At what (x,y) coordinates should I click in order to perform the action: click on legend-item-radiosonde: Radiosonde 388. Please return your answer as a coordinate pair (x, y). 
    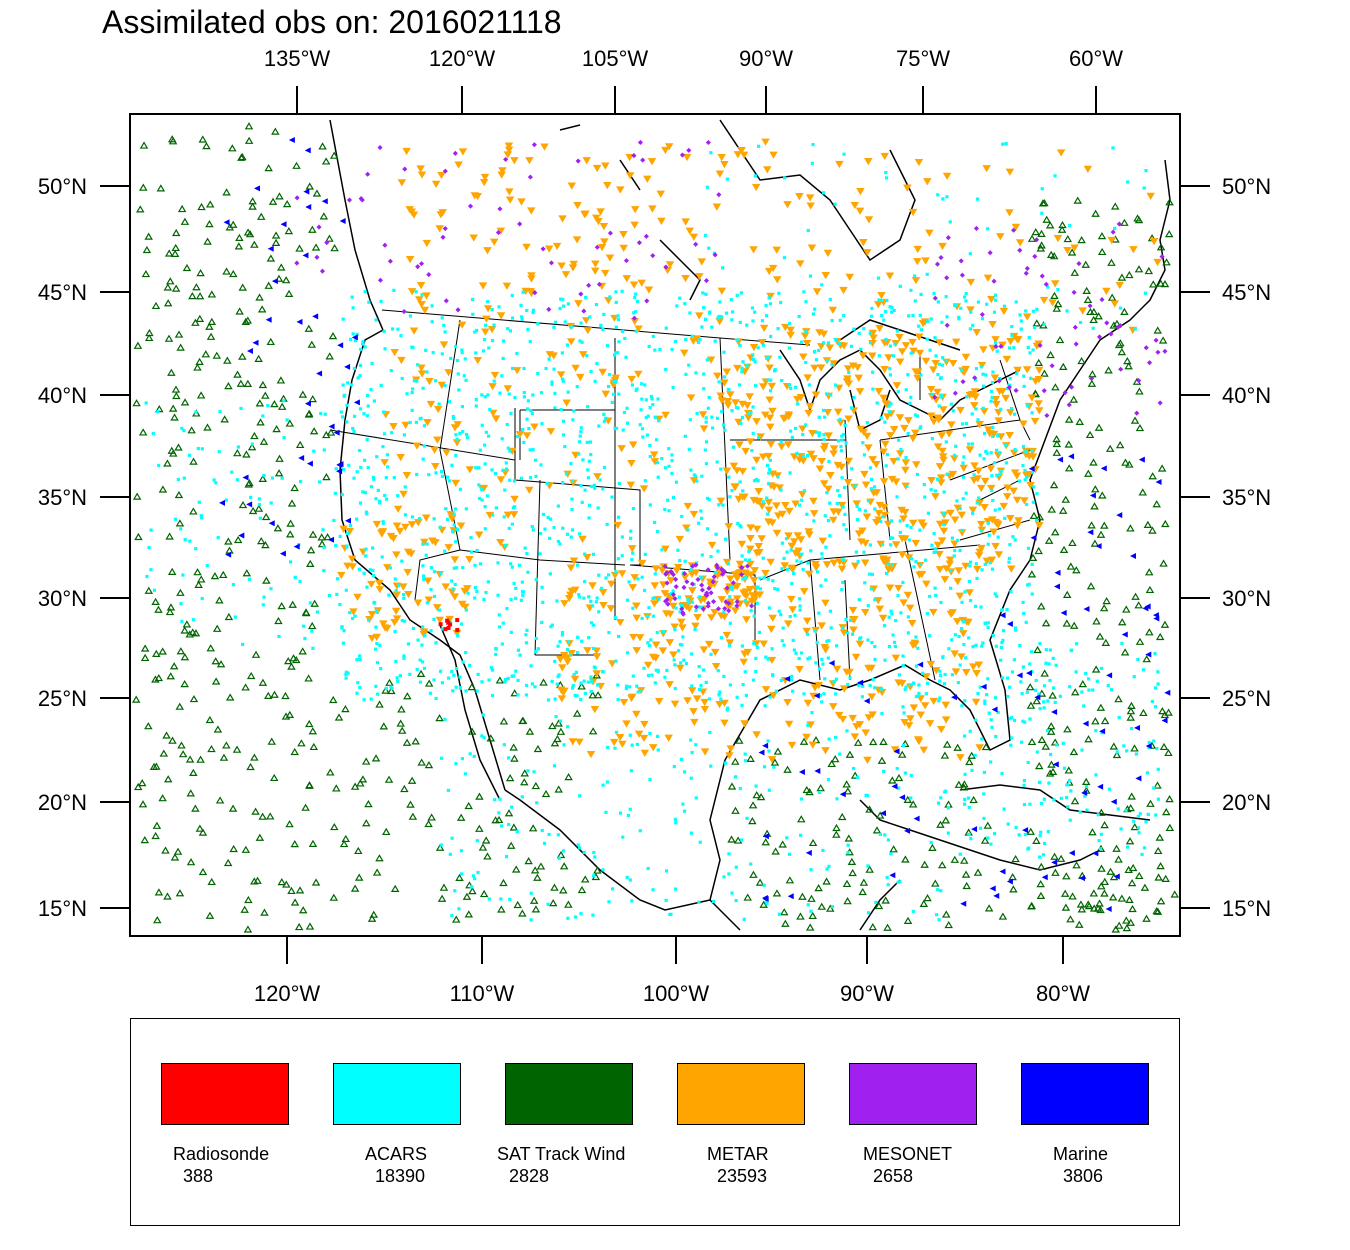
    Looking at the image, I should click on (247, 1122).